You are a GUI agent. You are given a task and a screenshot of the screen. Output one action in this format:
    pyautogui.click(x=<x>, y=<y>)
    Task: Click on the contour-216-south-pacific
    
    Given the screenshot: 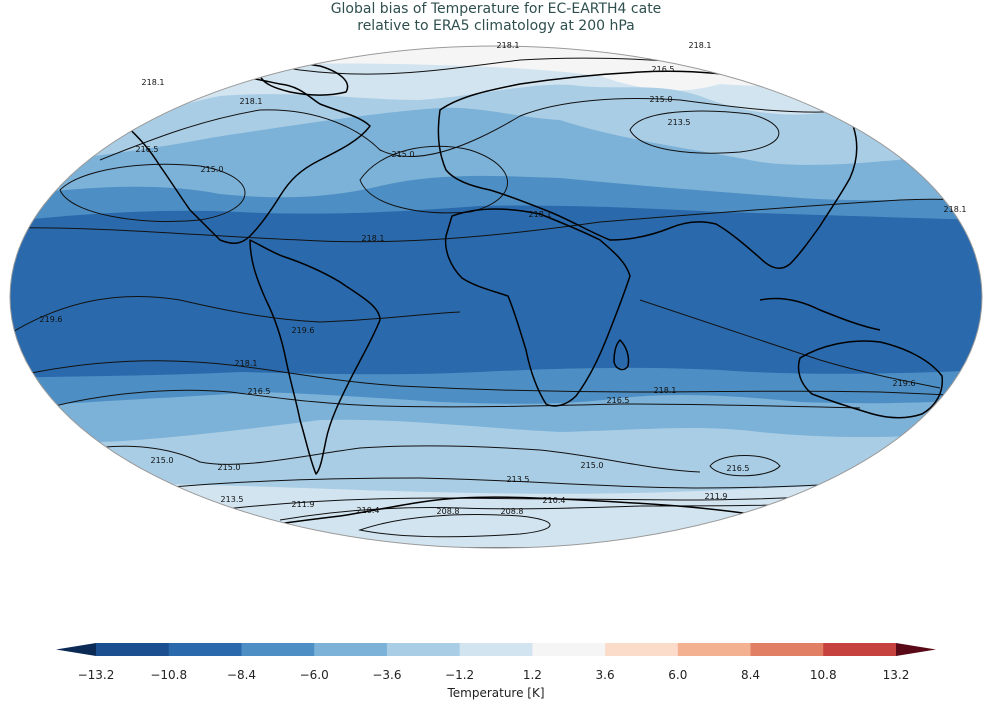 What is the action you would take?
    pyautogui.click(x=745, y=466)
    